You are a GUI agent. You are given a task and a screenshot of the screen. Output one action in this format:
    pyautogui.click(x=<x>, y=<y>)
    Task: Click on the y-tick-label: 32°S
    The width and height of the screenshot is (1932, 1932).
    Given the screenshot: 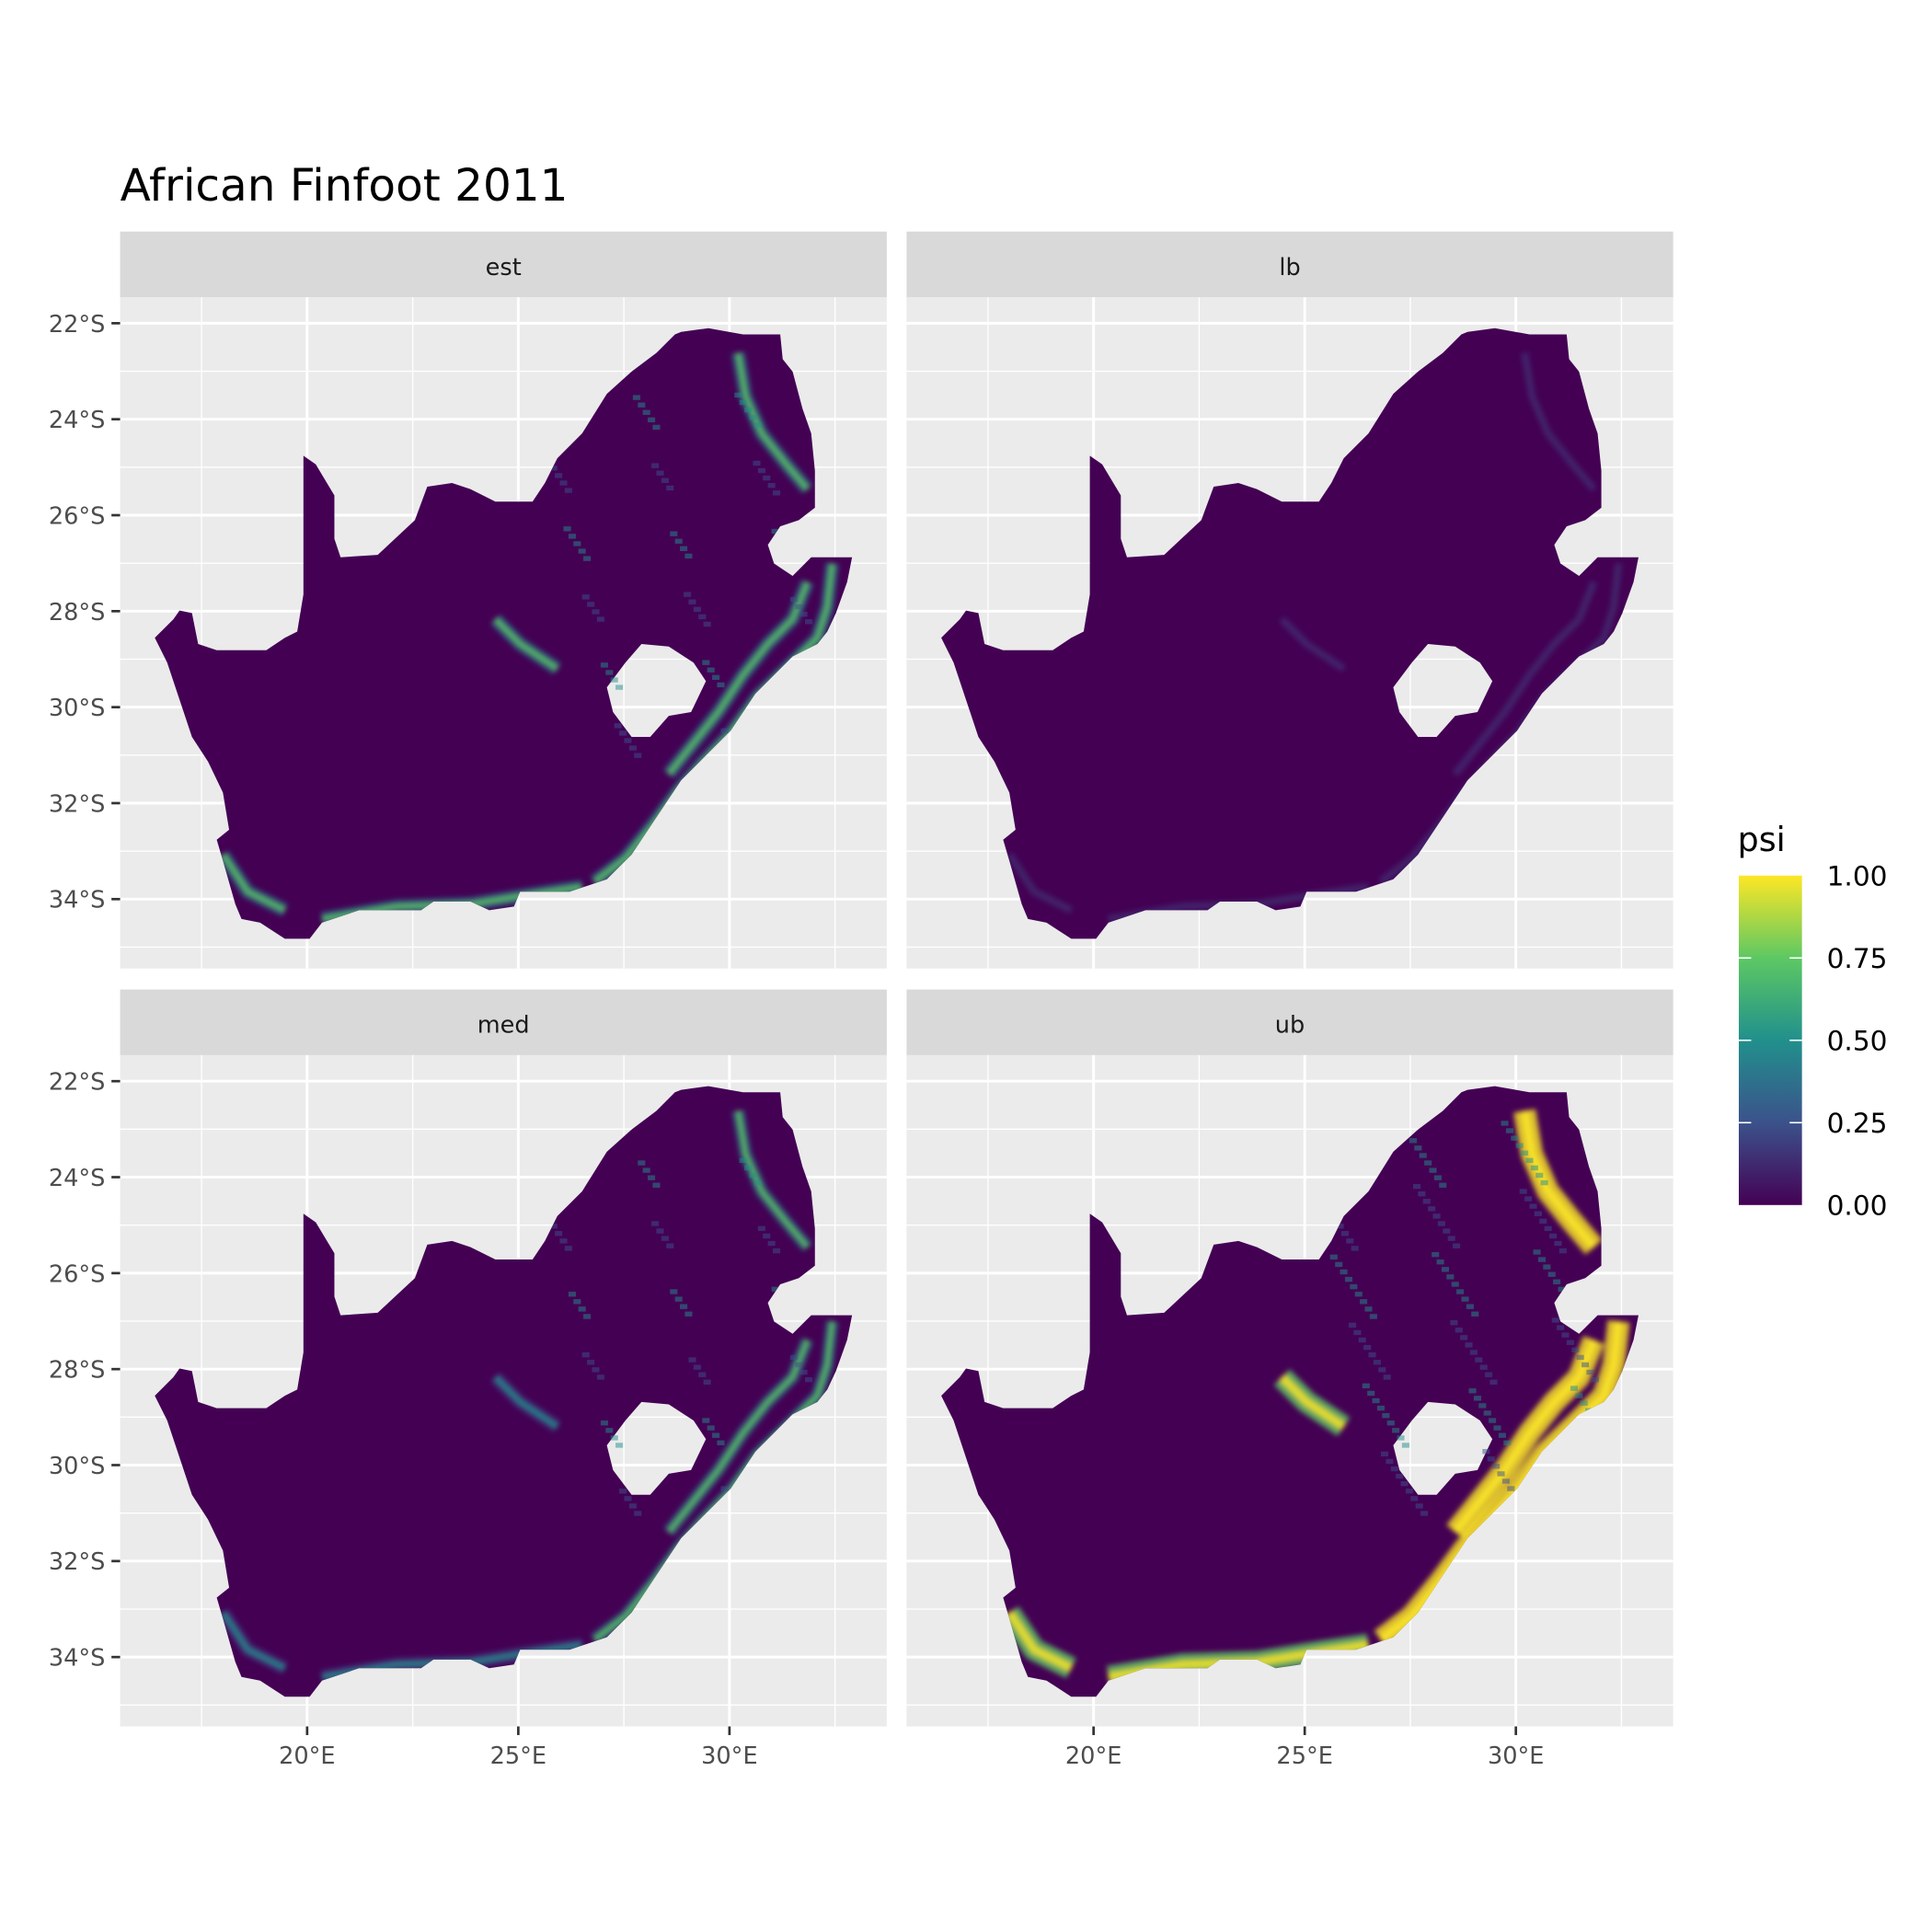 What is the action you would take?
    pyautogui.click(x=77, y=804)
    